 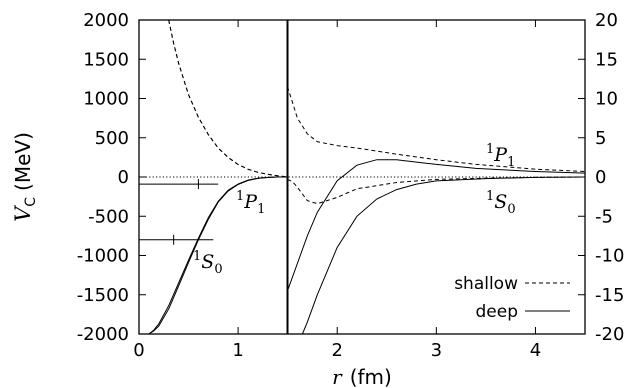 What do you see at coordinates (108, 216) in the screenshot?
I see `y-left-tick-label: -500` at bounding box center [108, 216].